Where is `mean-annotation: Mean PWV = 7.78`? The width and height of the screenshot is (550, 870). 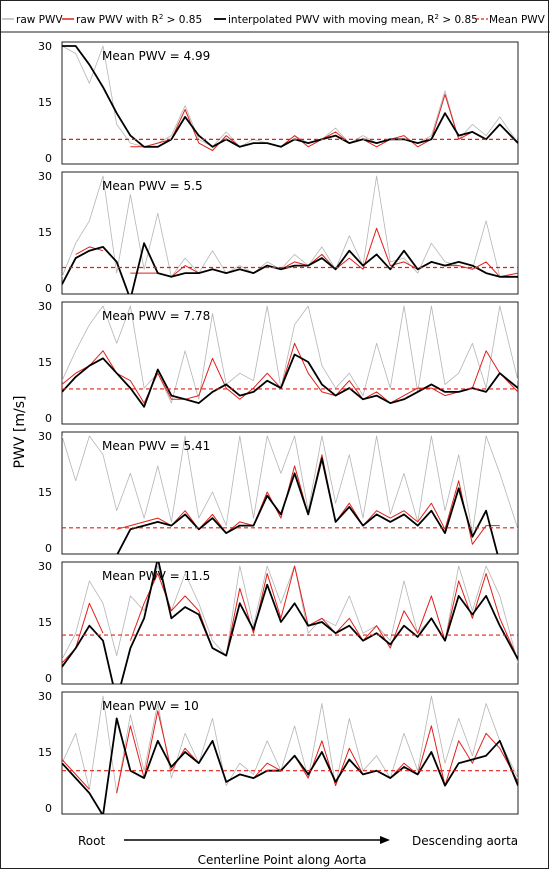
mean-annotation: Mean PWV = 7.78 is located at coordinates (156, 316).